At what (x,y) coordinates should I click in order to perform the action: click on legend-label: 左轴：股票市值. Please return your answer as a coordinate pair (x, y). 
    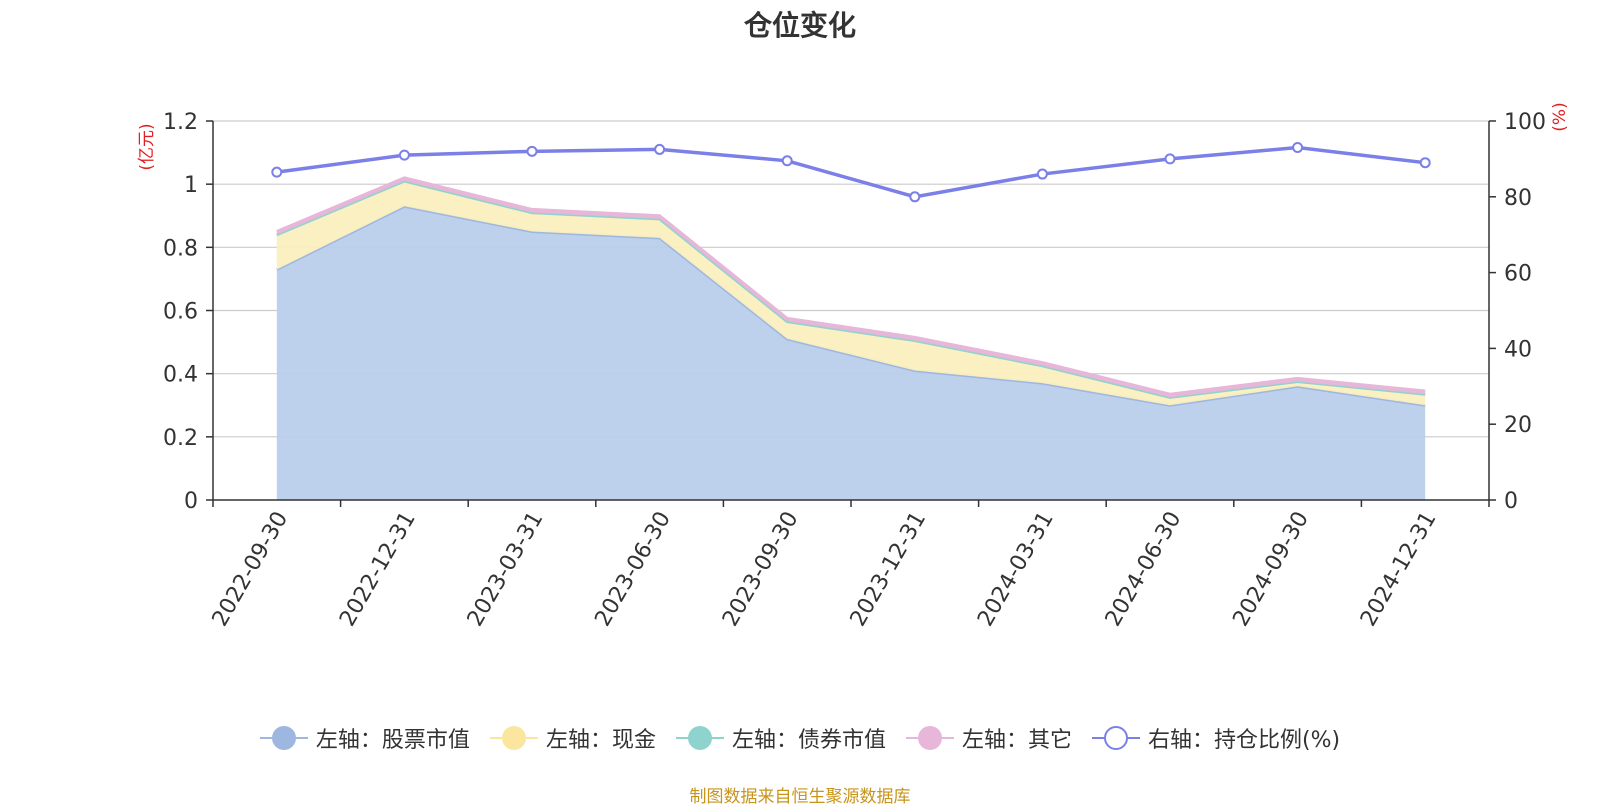
    Looking at the image, I should click on (392, 740).